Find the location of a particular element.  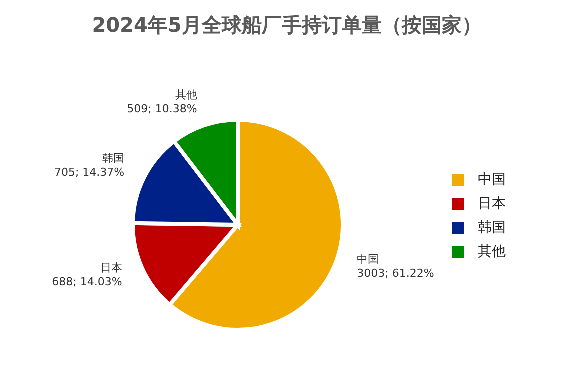

data-label: 509; 10.38% is located at coordinates (162, 109).